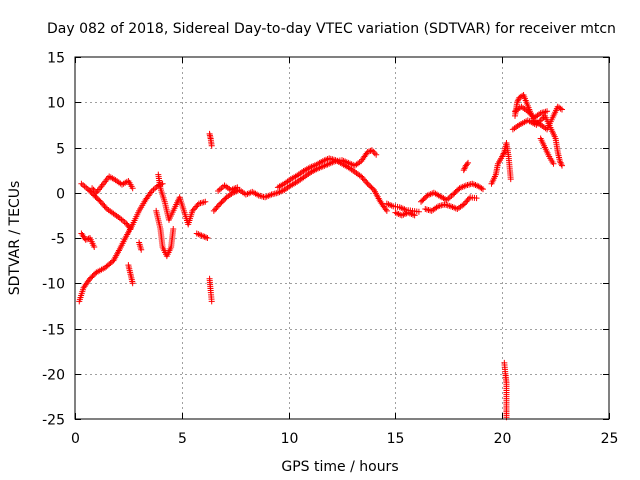  What do you see at coordinates (290, 439) in the screenshot?
I see `x-tick-label: 10` at bounding box center [290, 439].